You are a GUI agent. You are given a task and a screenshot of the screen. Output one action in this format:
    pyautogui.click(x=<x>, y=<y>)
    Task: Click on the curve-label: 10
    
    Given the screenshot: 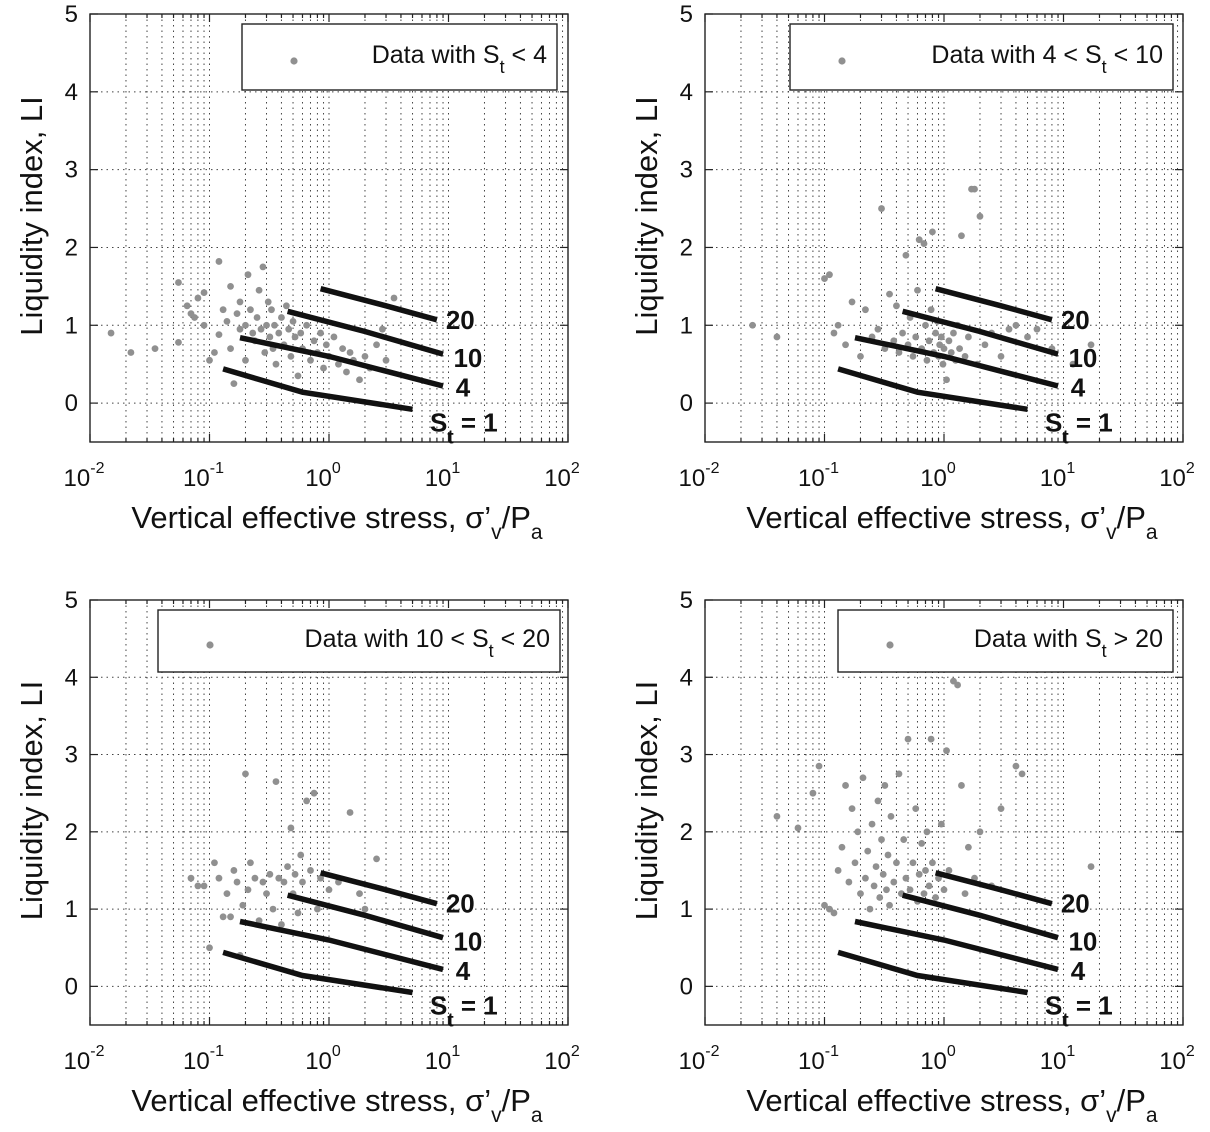 What is the action you would take?
    pyautogui.click(x=467, y=358)
    